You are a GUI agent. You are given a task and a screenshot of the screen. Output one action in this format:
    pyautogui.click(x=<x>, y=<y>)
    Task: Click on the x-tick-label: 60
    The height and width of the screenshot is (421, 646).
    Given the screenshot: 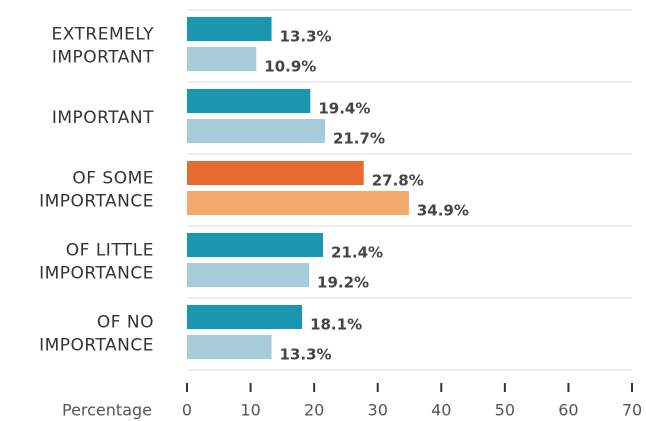 What is the action you would take?
    pyautogui.click(x=568, y=410)
    